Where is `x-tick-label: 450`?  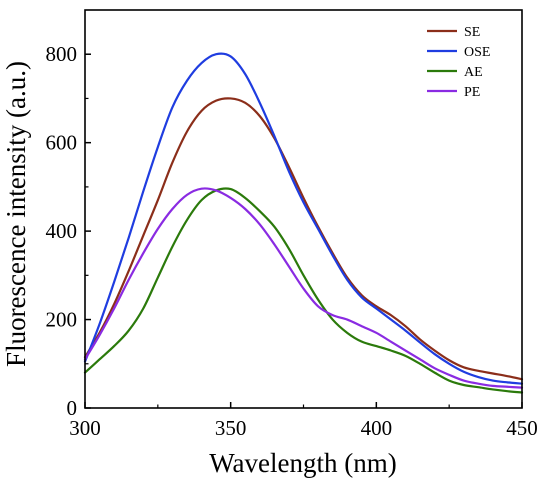 x-tick-label: 450 is located at coordinates (522, 428).